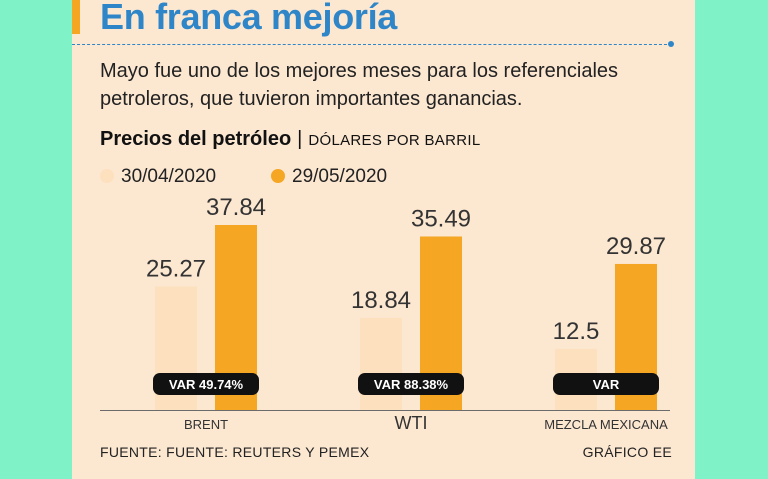  I want to click on variation-label-3: VAR, so click(606, 384).